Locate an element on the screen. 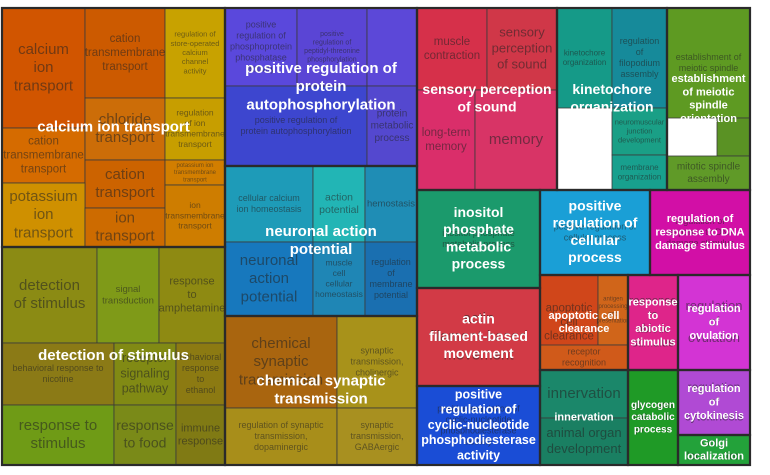 Image resolution: width=770 pixels, height=475 pixels. cell-label-response-to-amphetamine: response to amphetamine is located at coordinates (192, 295).